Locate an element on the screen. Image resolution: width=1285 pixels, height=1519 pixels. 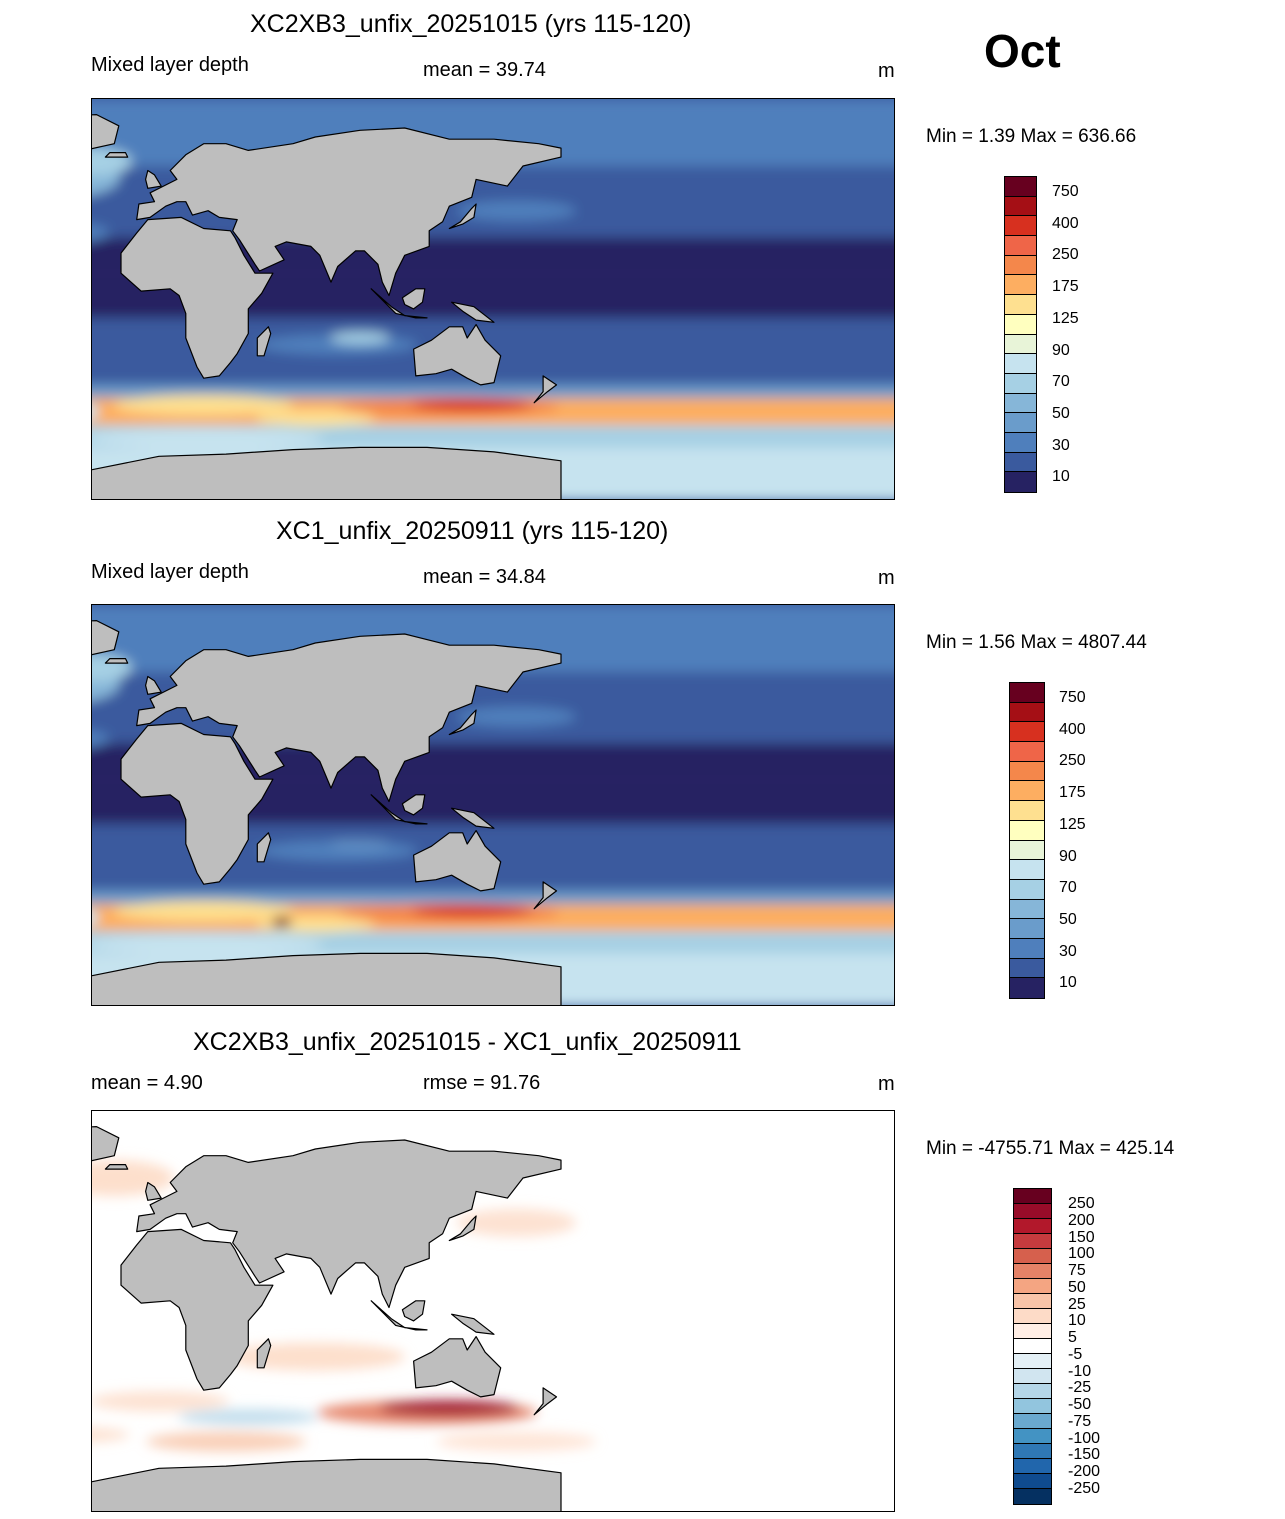
month-label: Oct is located at coordinates (1022, 51).